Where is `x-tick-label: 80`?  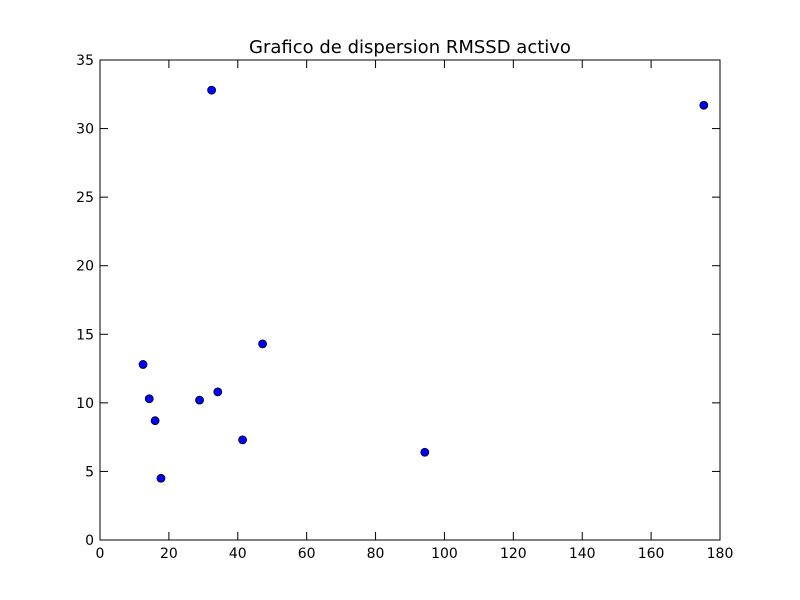
x-tick-label: 80 is located at coordinates (376, 554).